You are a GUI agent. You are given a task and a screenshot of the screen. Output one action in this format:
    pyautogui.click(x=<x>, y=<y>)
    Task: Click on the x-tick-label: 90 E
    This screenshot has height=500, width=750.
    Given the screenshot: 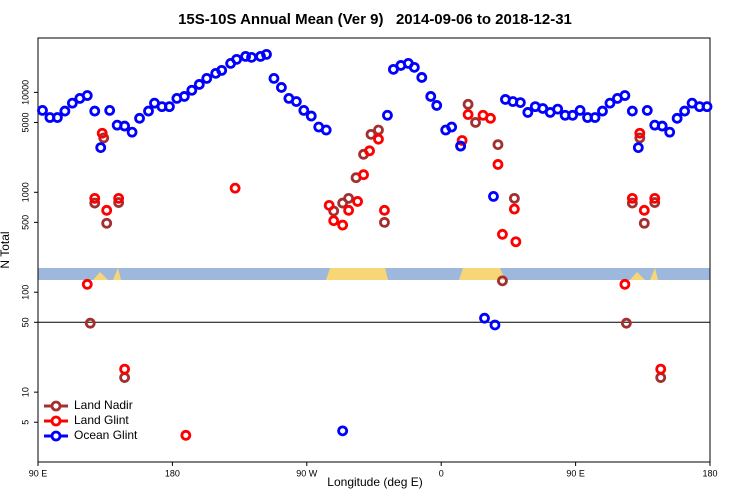 What is the action you would take?
    pyautogui.click(x=575, y=473)
    